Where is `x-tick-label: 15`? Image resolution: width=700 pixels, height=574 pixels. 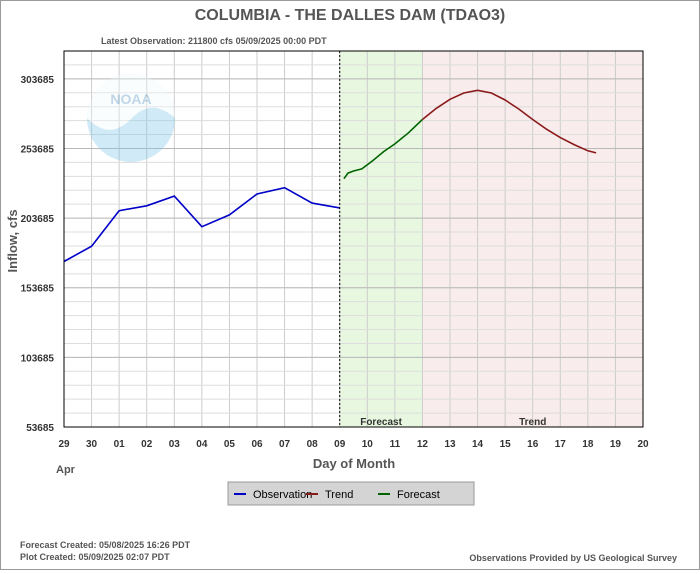 x-tick-label: 15 is located at coordinates (506, 444).